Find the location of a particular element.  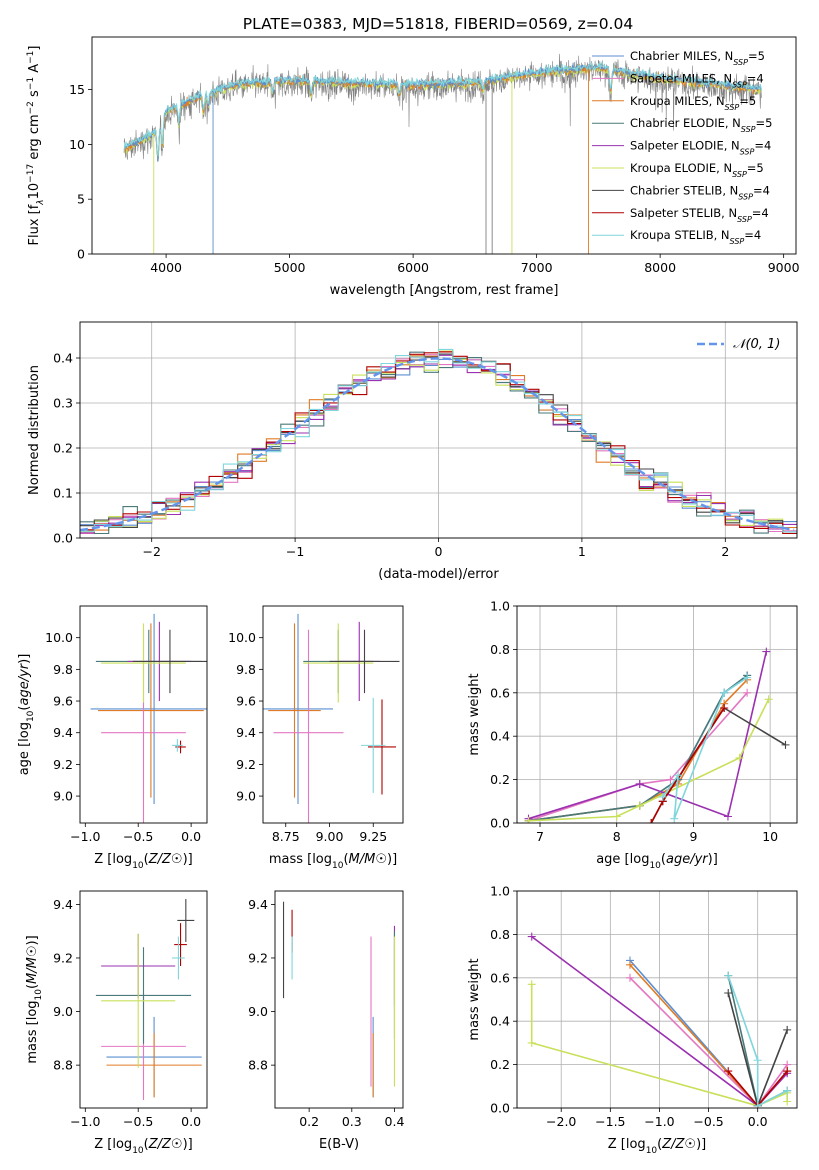

age_vs_mass-ytick-label: 9.8 is located at coordinates (246, 669).